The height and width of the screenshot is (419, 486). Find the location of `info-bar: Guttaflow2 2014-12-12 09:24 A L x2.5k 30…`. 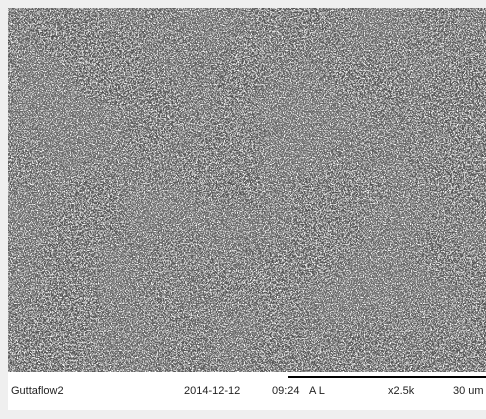

info-bar: Guttaflow2 2014-12-12 09:24 A L x2.5k 30… is located at coordinates (247, 391).